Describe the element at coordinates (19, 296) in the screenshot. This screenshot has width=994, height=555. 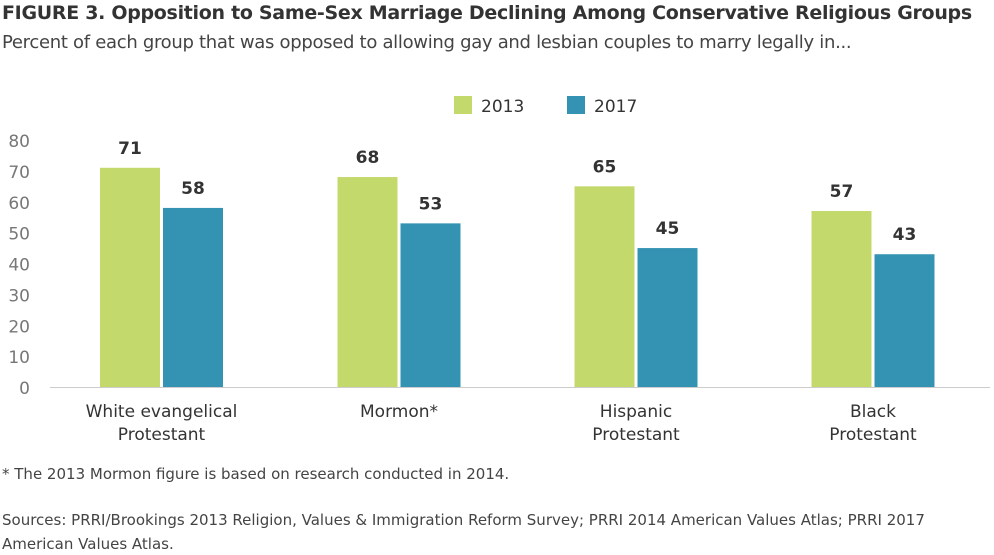
I see `y-tick-label: 30` at that location.